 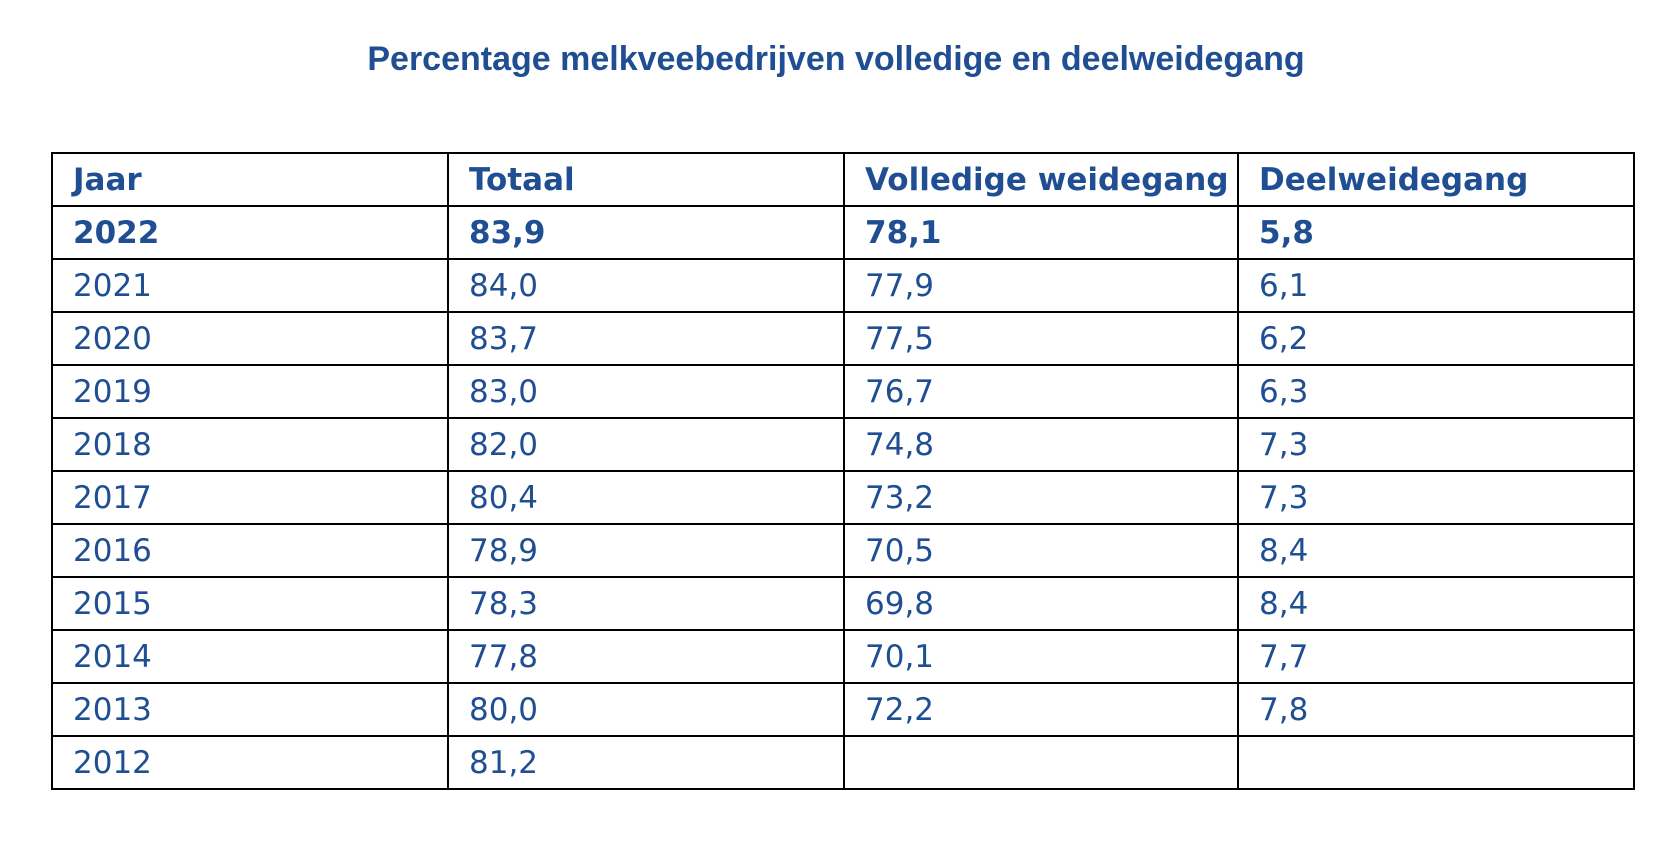 What do you see at coordinates (646, 444) in the screenshot?
I see `cell-totaal: 82,0` at bounding box center [646, 444].